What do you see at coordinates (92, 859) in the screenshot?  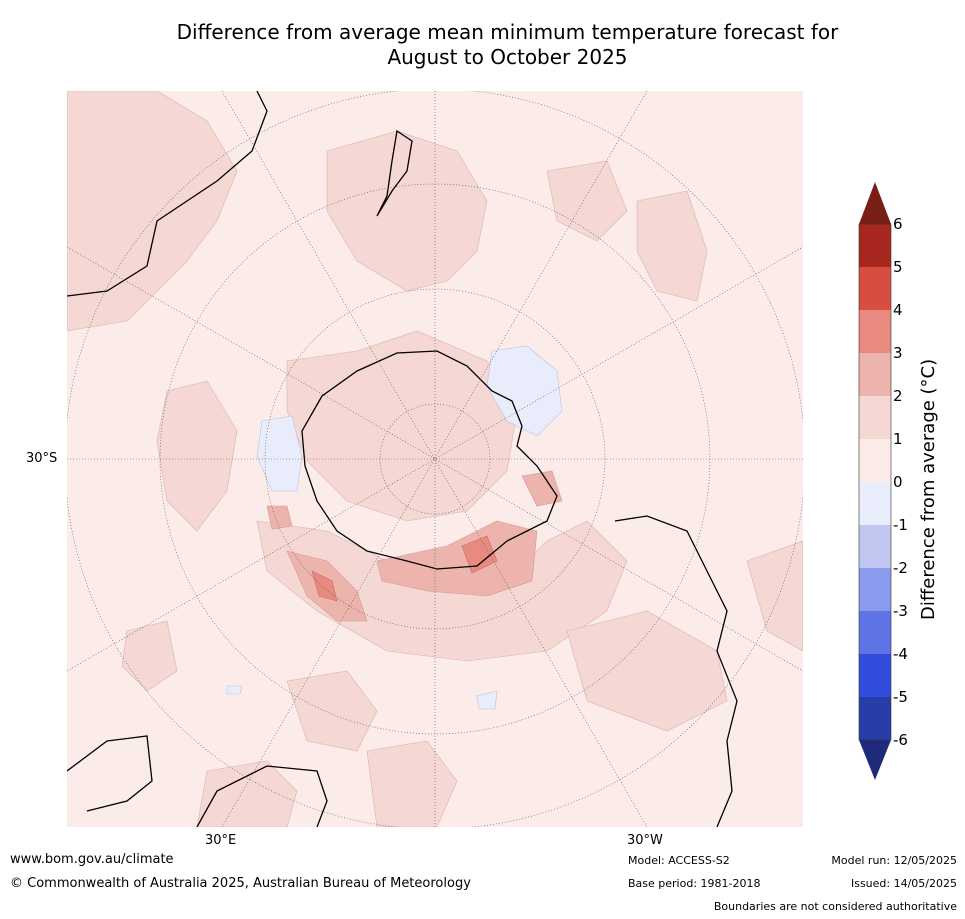 I see `footer-url: www.bom.gov.au/climate` at bounding box center [92, 859].